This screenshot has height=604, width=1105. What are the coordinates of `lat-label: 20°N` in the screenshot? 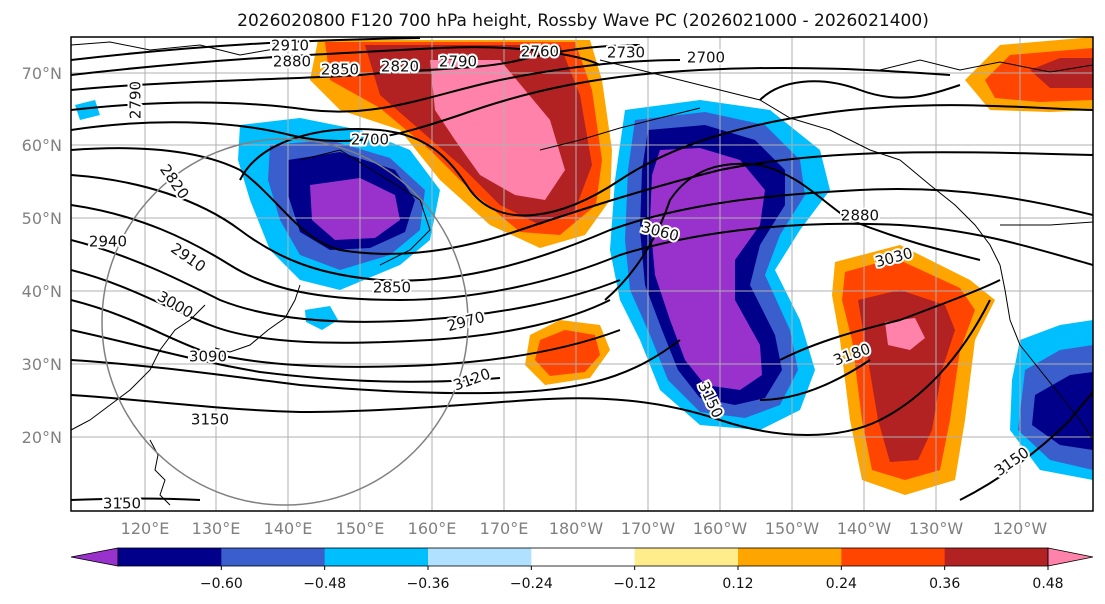 It's located at (42, 437).